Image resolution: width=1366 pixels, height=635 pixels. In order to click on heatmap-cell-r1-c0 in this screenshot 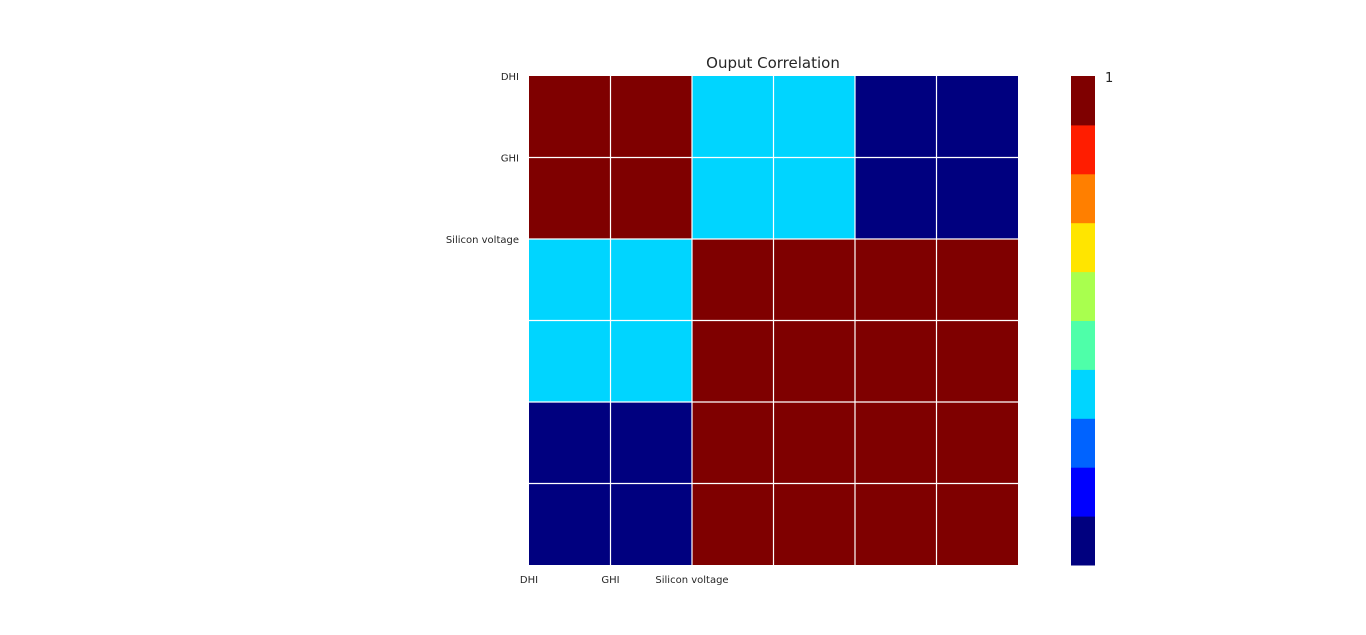, I will do `click(570, 198)`.